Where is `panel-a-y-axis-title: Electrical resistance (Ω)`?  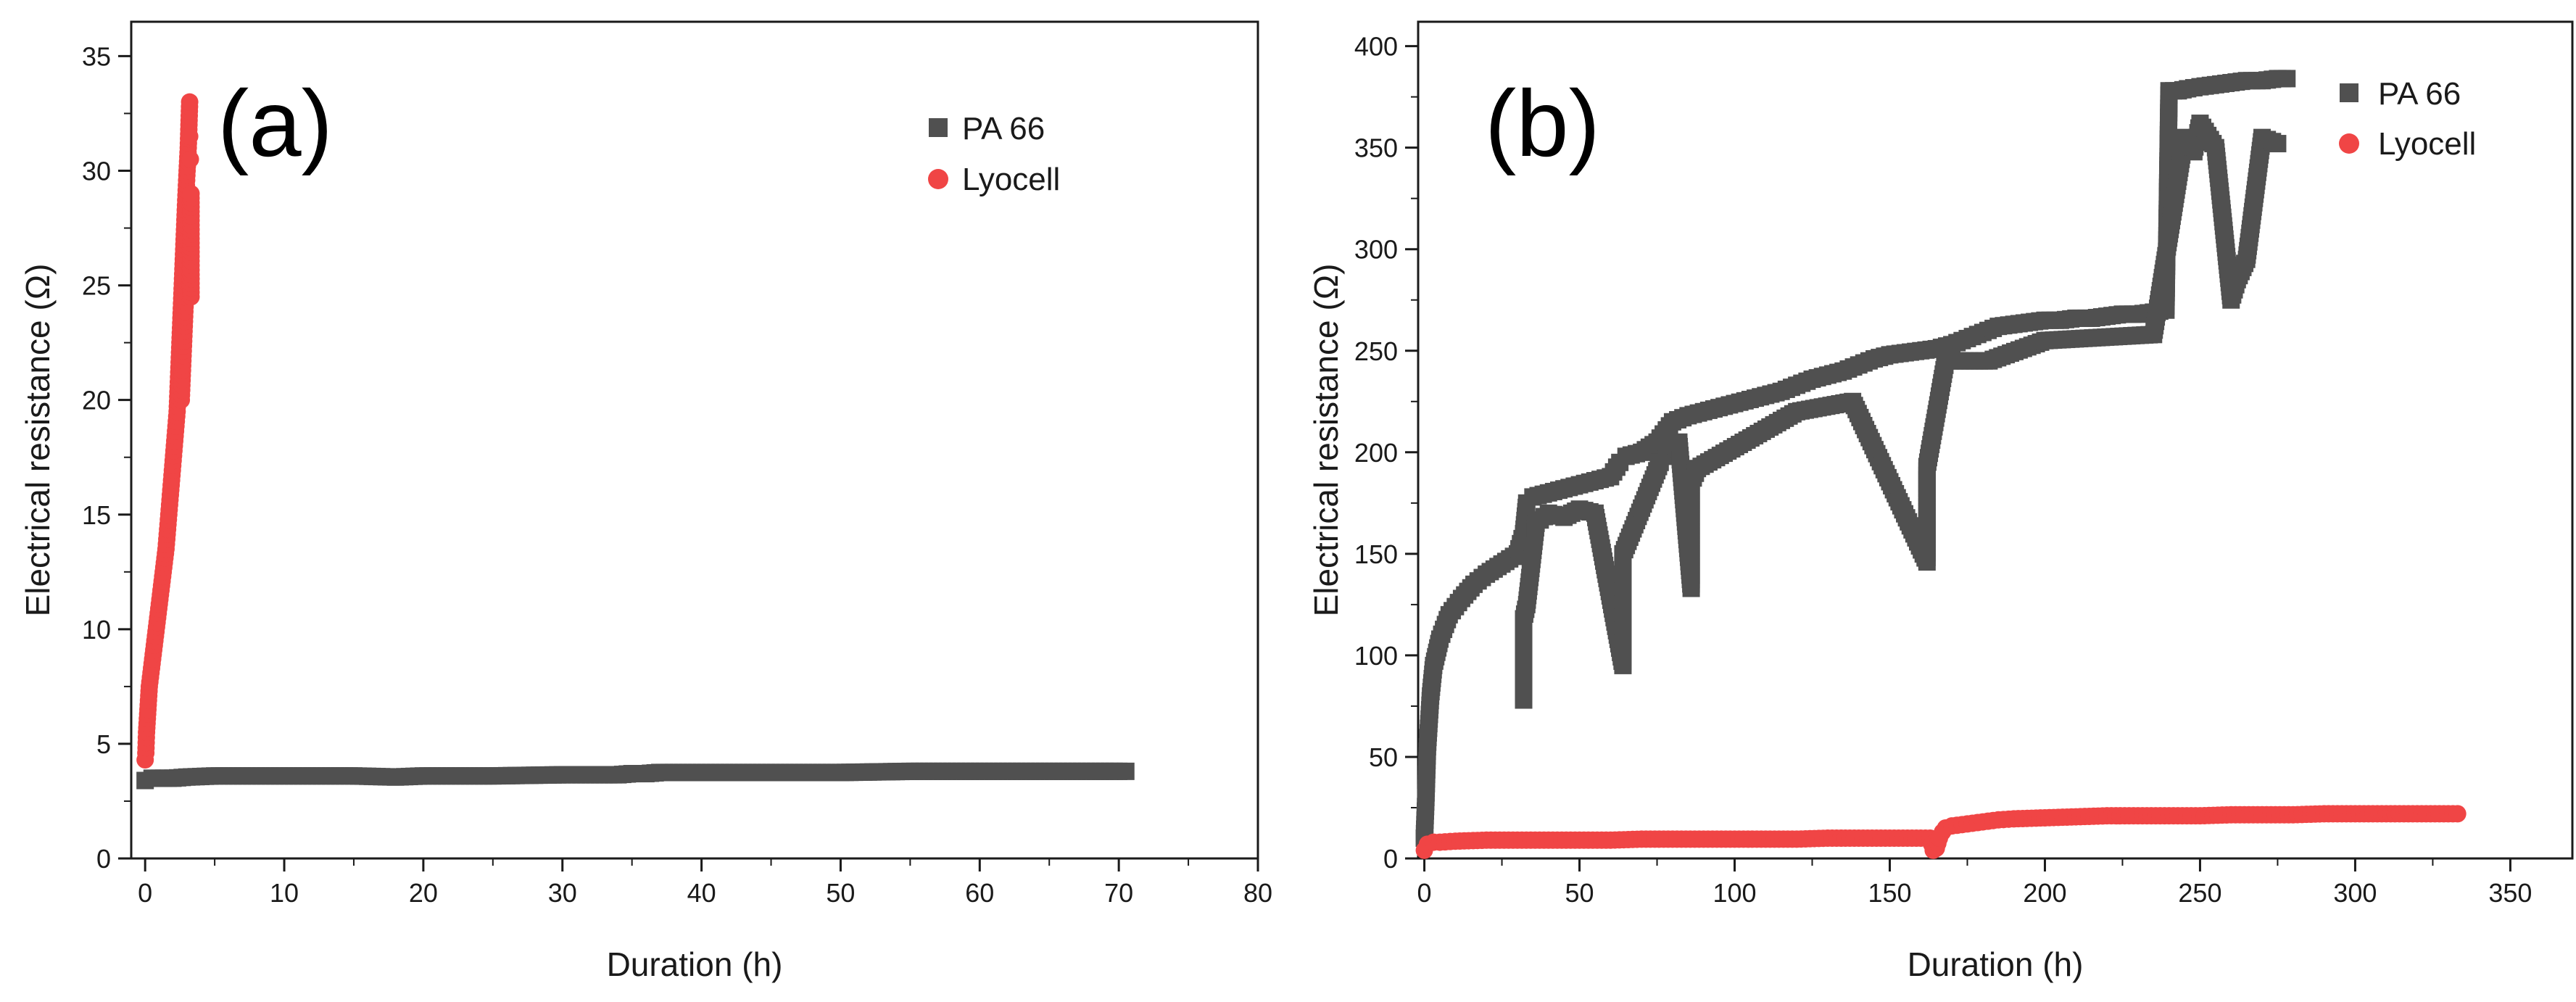 panel-a-y-axis-title: Electrical resistance (Ω) is located at coordinates (38, 440).